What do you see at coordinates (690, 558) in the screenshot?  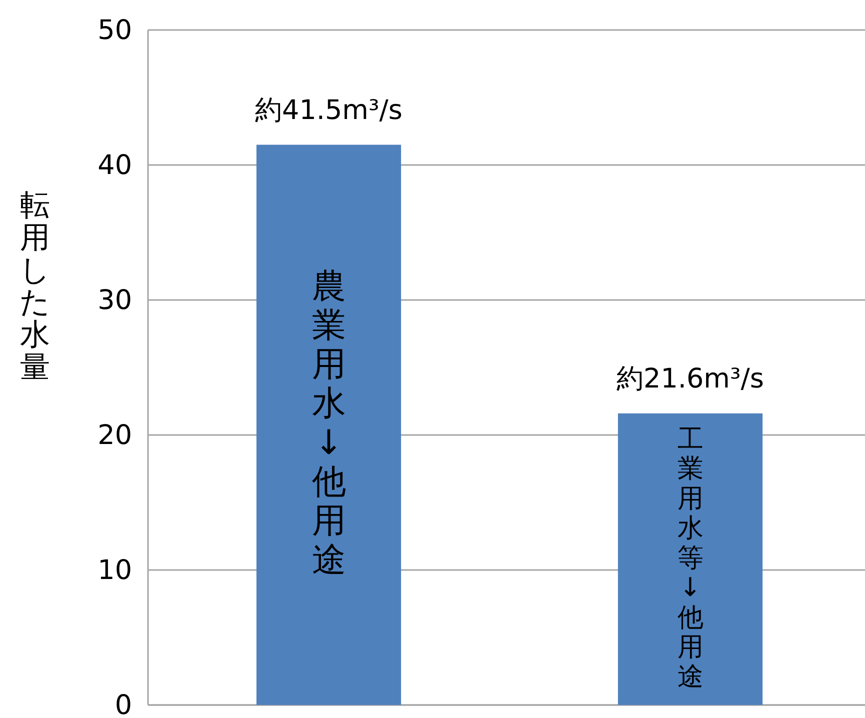 I see `category-label: 工業用水等↓他用途` at bounding box center [690, 558].